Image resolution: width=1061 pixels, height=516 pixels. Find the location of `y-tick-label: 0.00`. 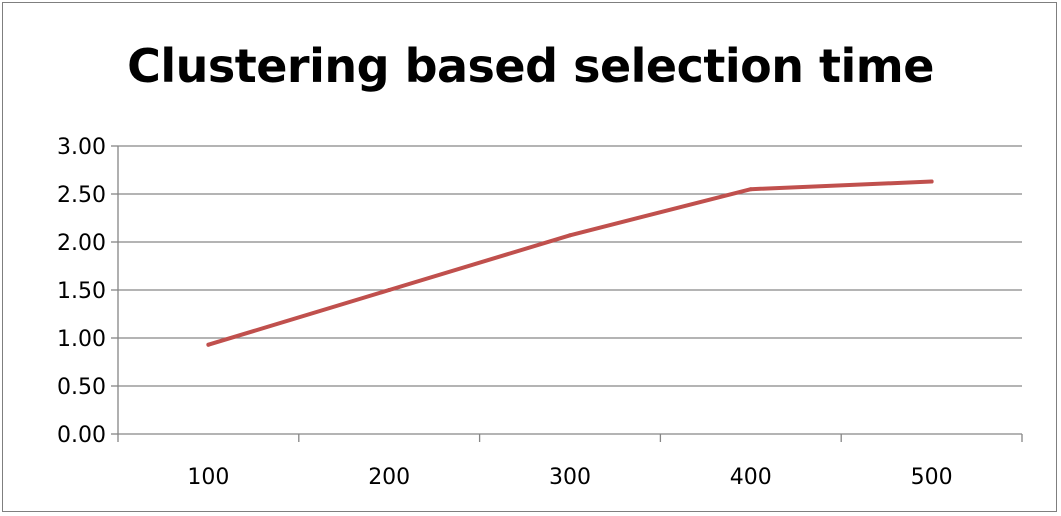

y-tick-label: 0.00 is located at coordinates (81, 435).